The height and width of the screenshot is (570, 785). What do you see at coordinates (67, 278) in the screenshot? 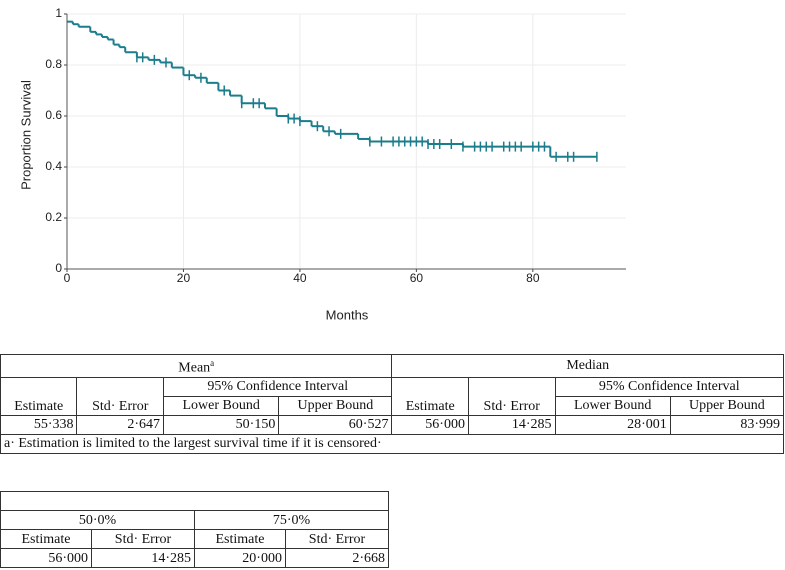
I see `x-tick-label: 0` at bounding box center [67, 278].